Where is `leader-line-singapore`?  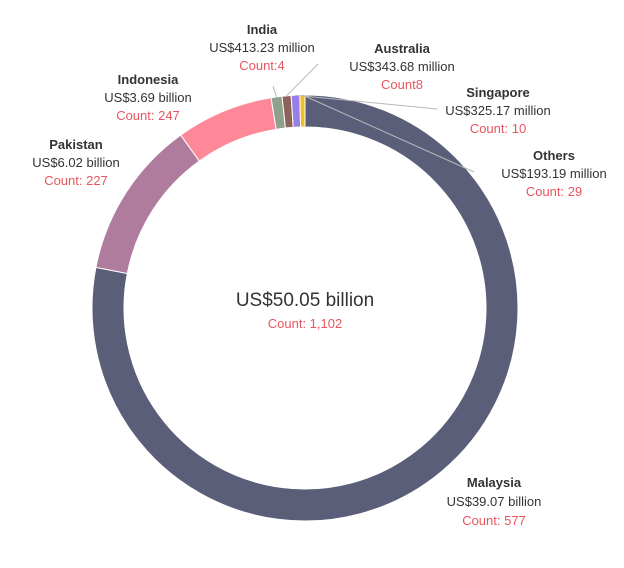
leader-line-singapore is located at coordinates (366, 102).